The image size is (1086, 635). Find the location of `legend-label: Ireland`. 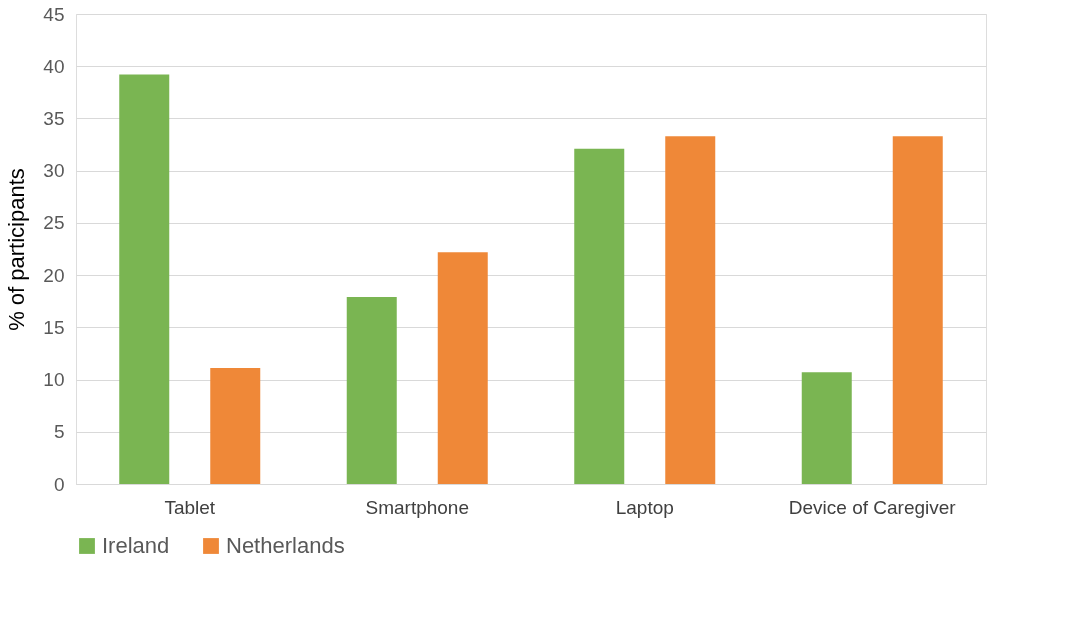

legend-label: Ireland is located at coordinates (136, 545).